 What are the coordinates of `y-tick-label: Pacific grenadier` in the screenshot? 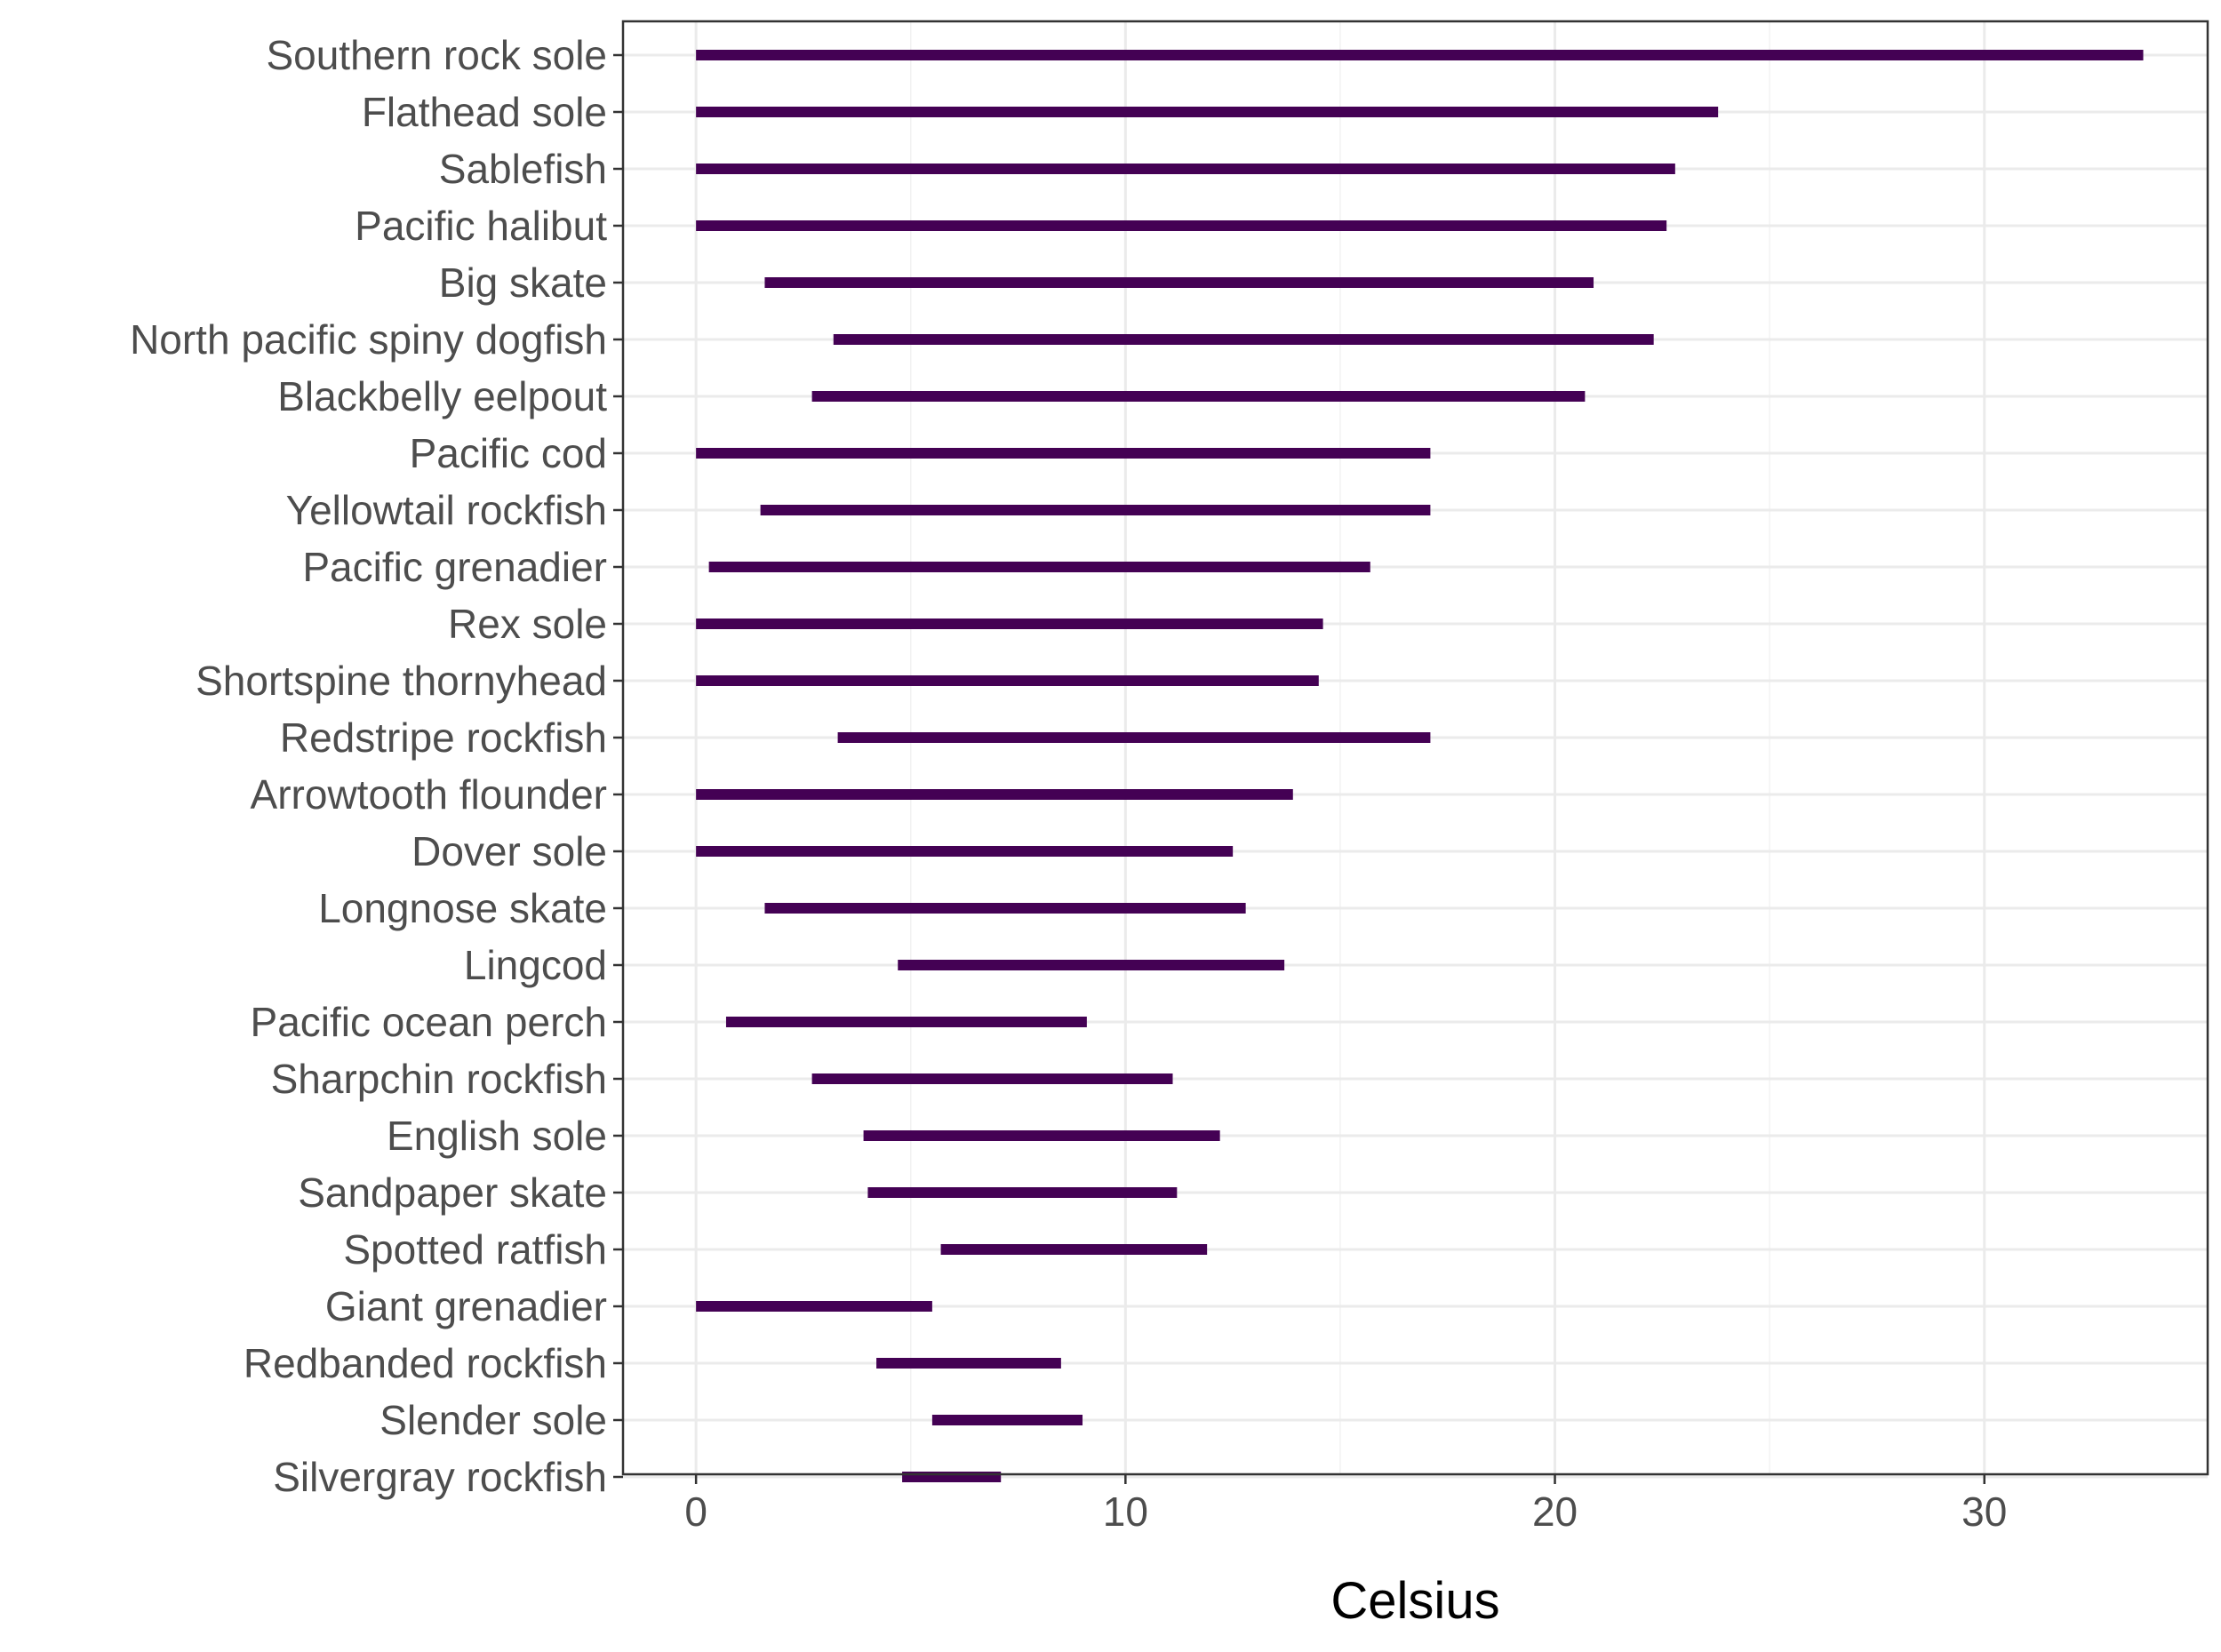 It's located at (454, 567).